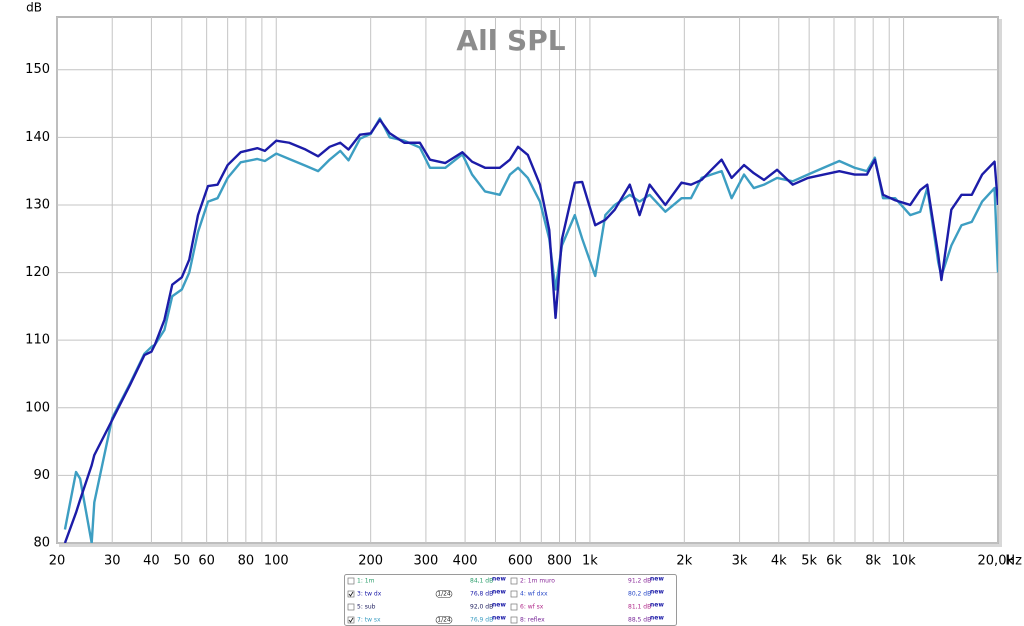 This screenshot has height=626, width=1024. I want to click on x-tick-label: 40, so click(151, 561).